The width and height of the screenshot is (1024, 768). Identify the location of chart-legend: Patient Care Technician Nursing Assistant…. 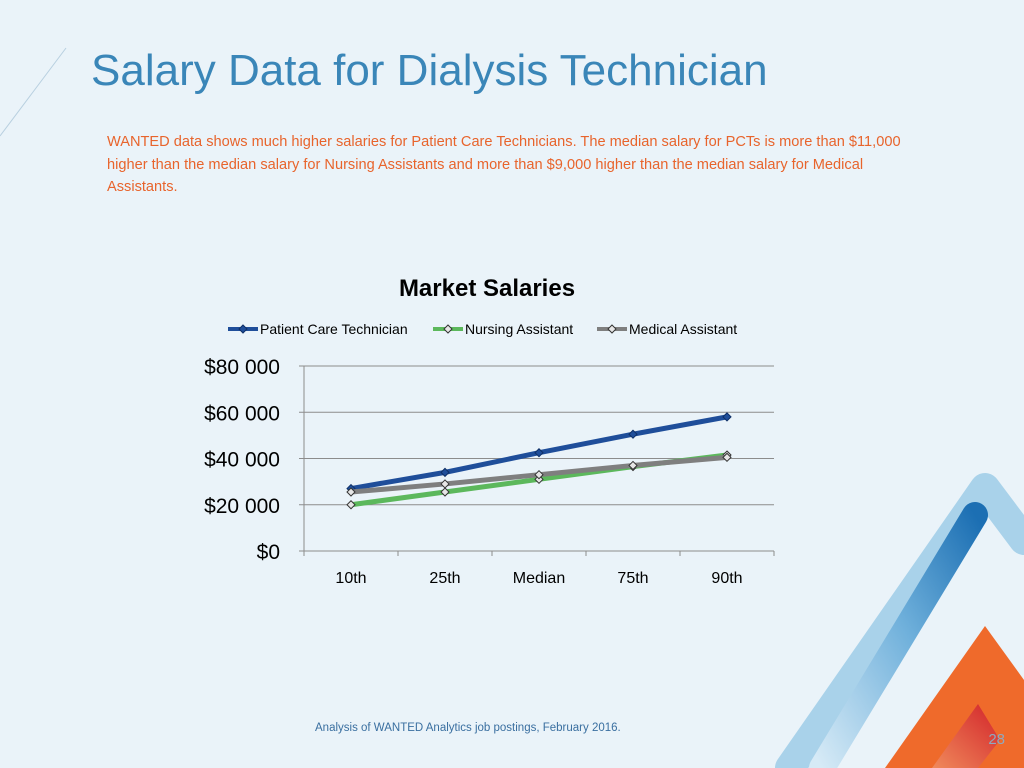
(482, 329).